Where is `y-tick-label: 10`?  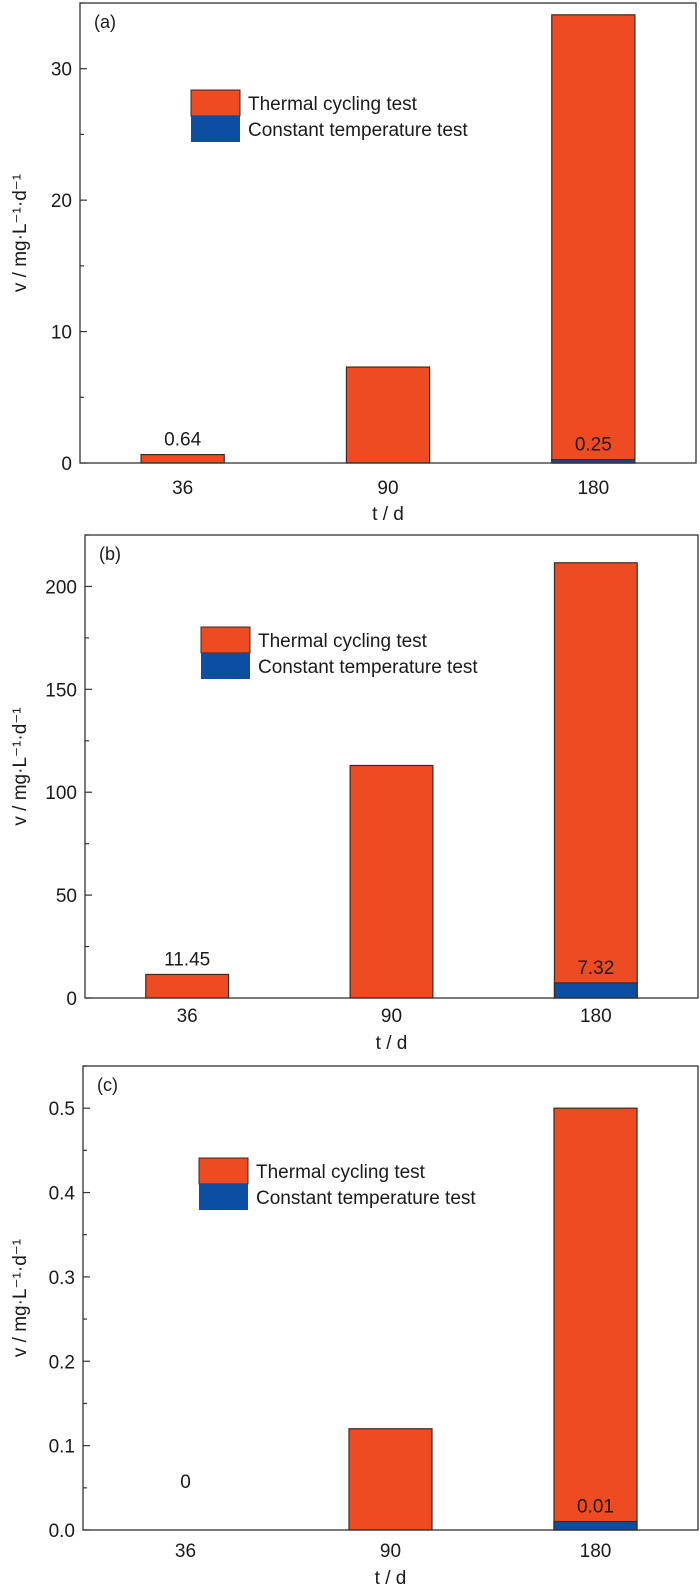
y-tick-label: 10 is located at coordinates (61, 333).